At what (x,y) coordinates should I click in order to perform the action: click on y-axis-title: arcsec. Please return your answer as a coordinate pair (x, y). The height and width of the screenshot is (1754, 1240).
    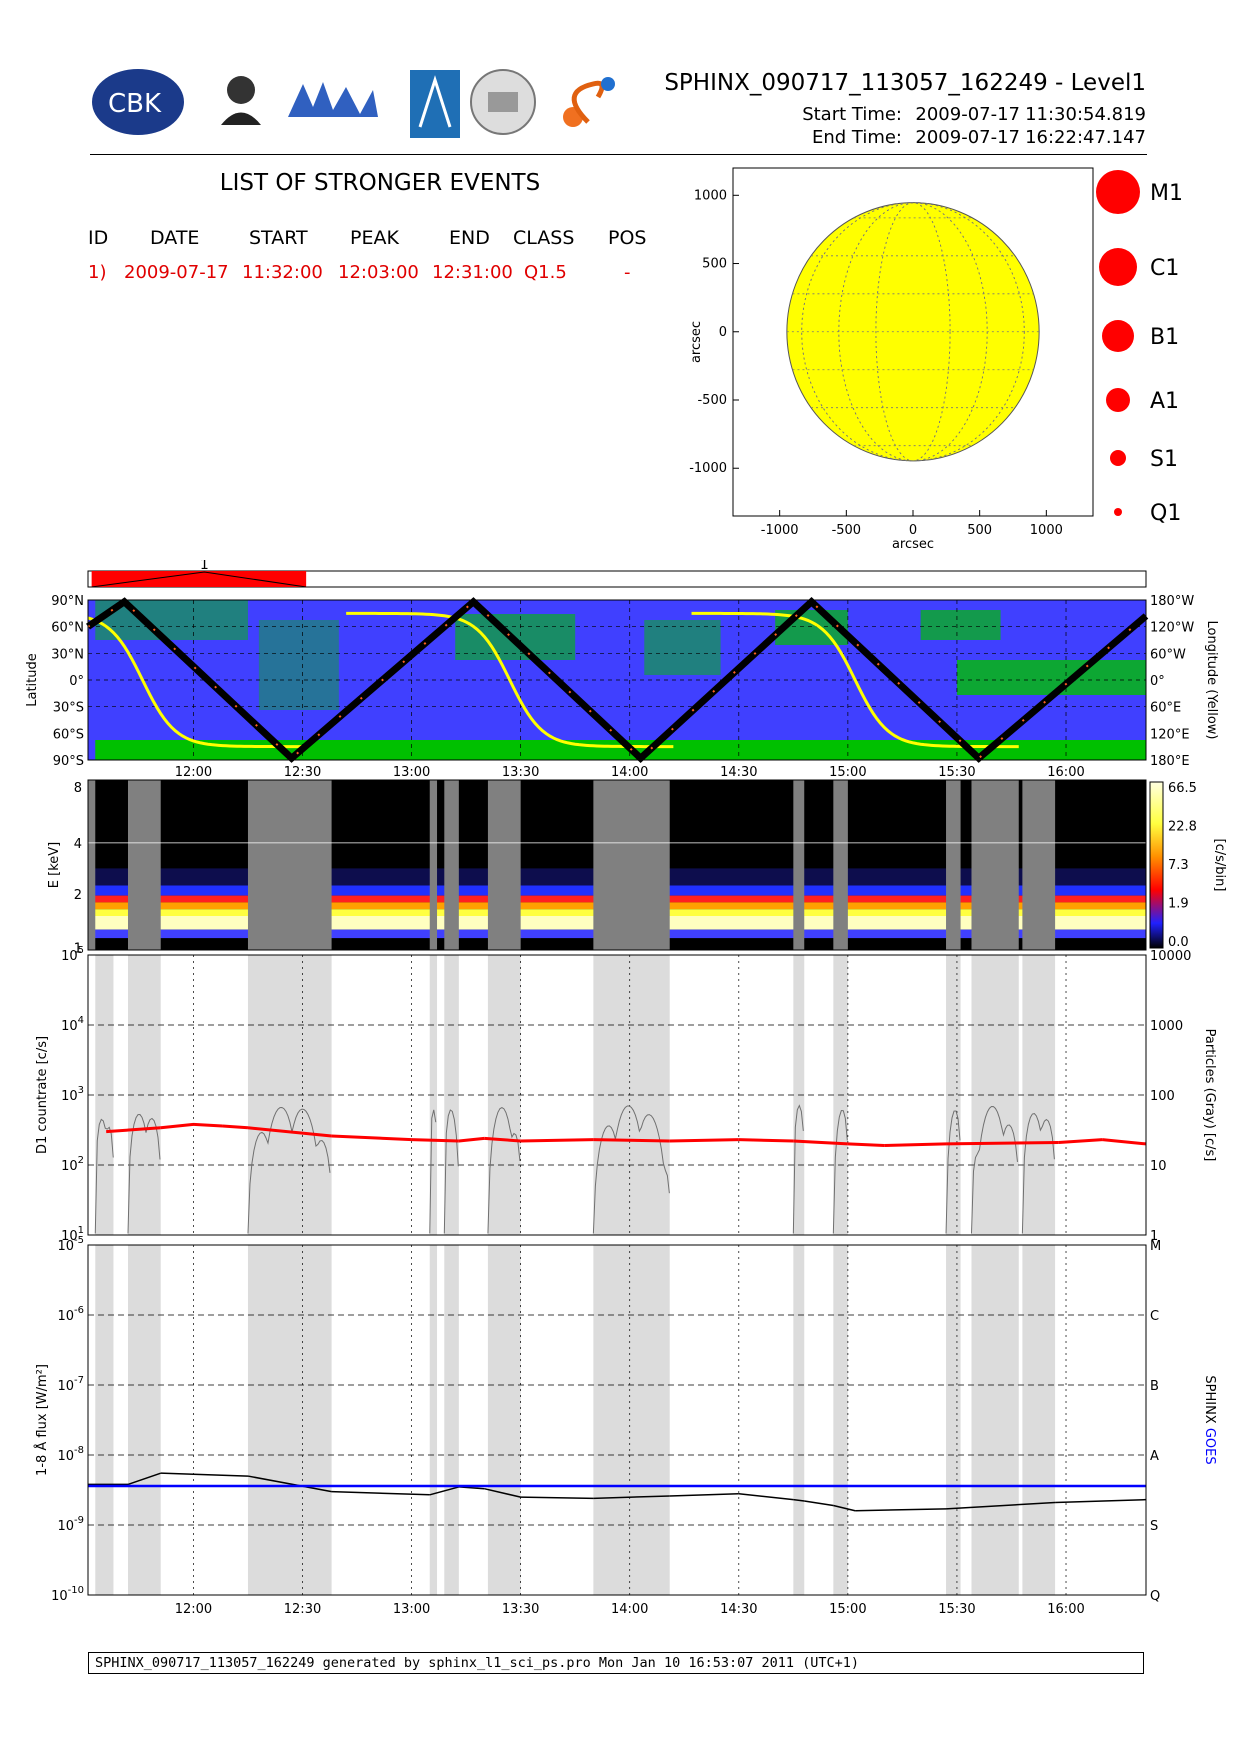
    Looking at the image, I should click on (696, 342).